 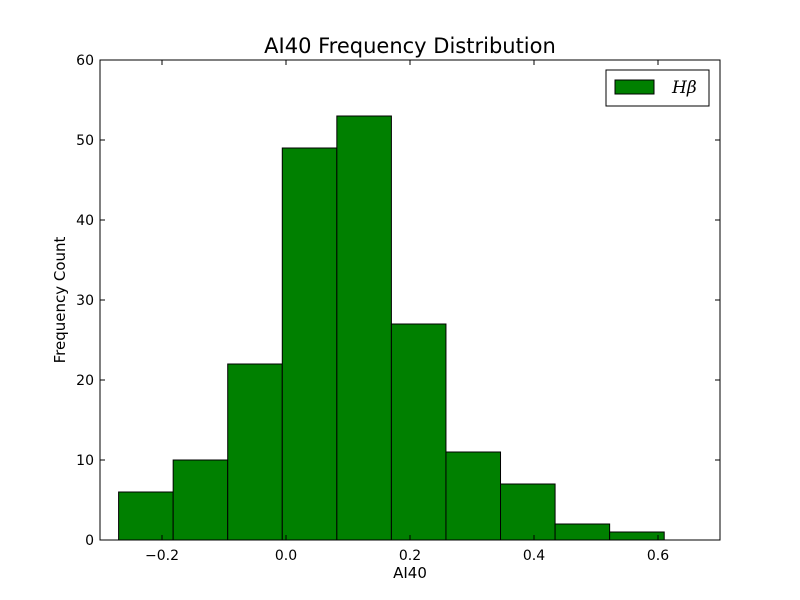 What do you see at coordinates (89, 541) in the screenshot?
I see `y-tick-label: 0` at bounding box center [89, 541].